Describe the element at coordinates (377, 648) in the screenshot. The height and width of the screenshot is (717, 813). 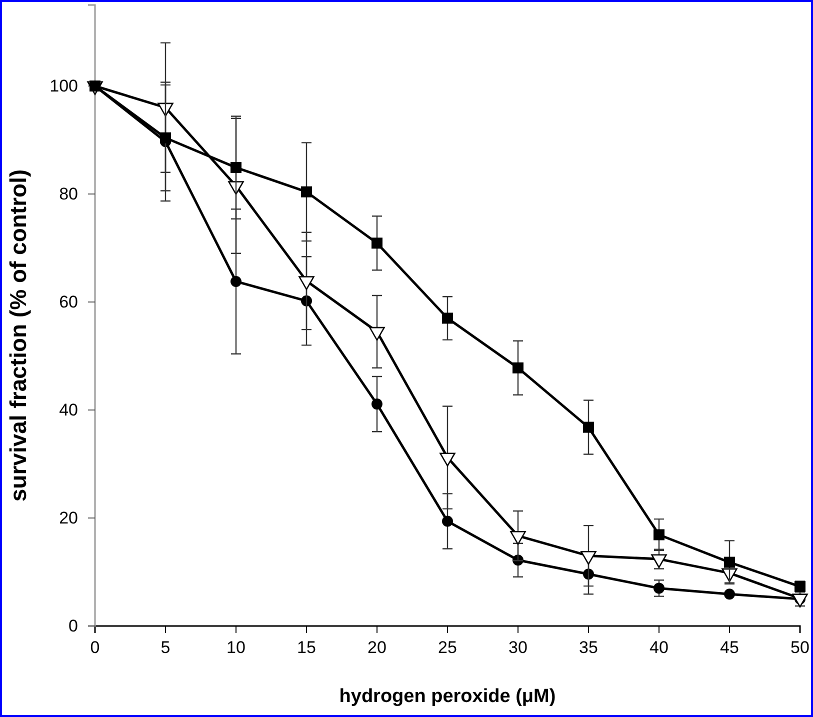
I see `x-tick-label: 20` at that location.